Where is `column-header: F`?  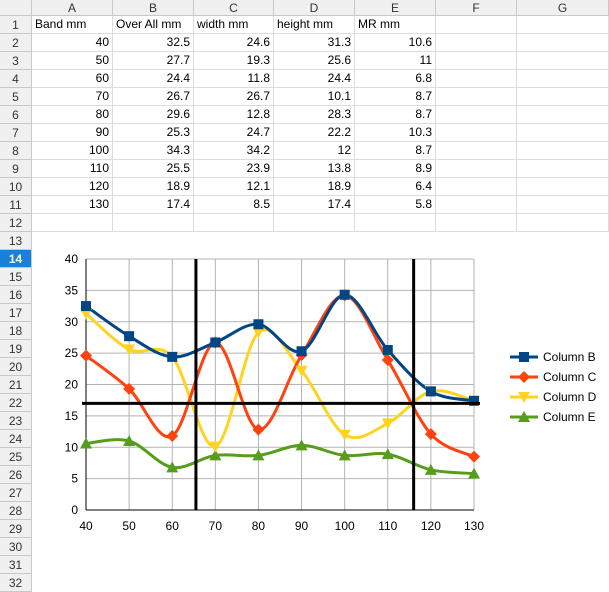 column-header: F is located at coordinates (476, 8).